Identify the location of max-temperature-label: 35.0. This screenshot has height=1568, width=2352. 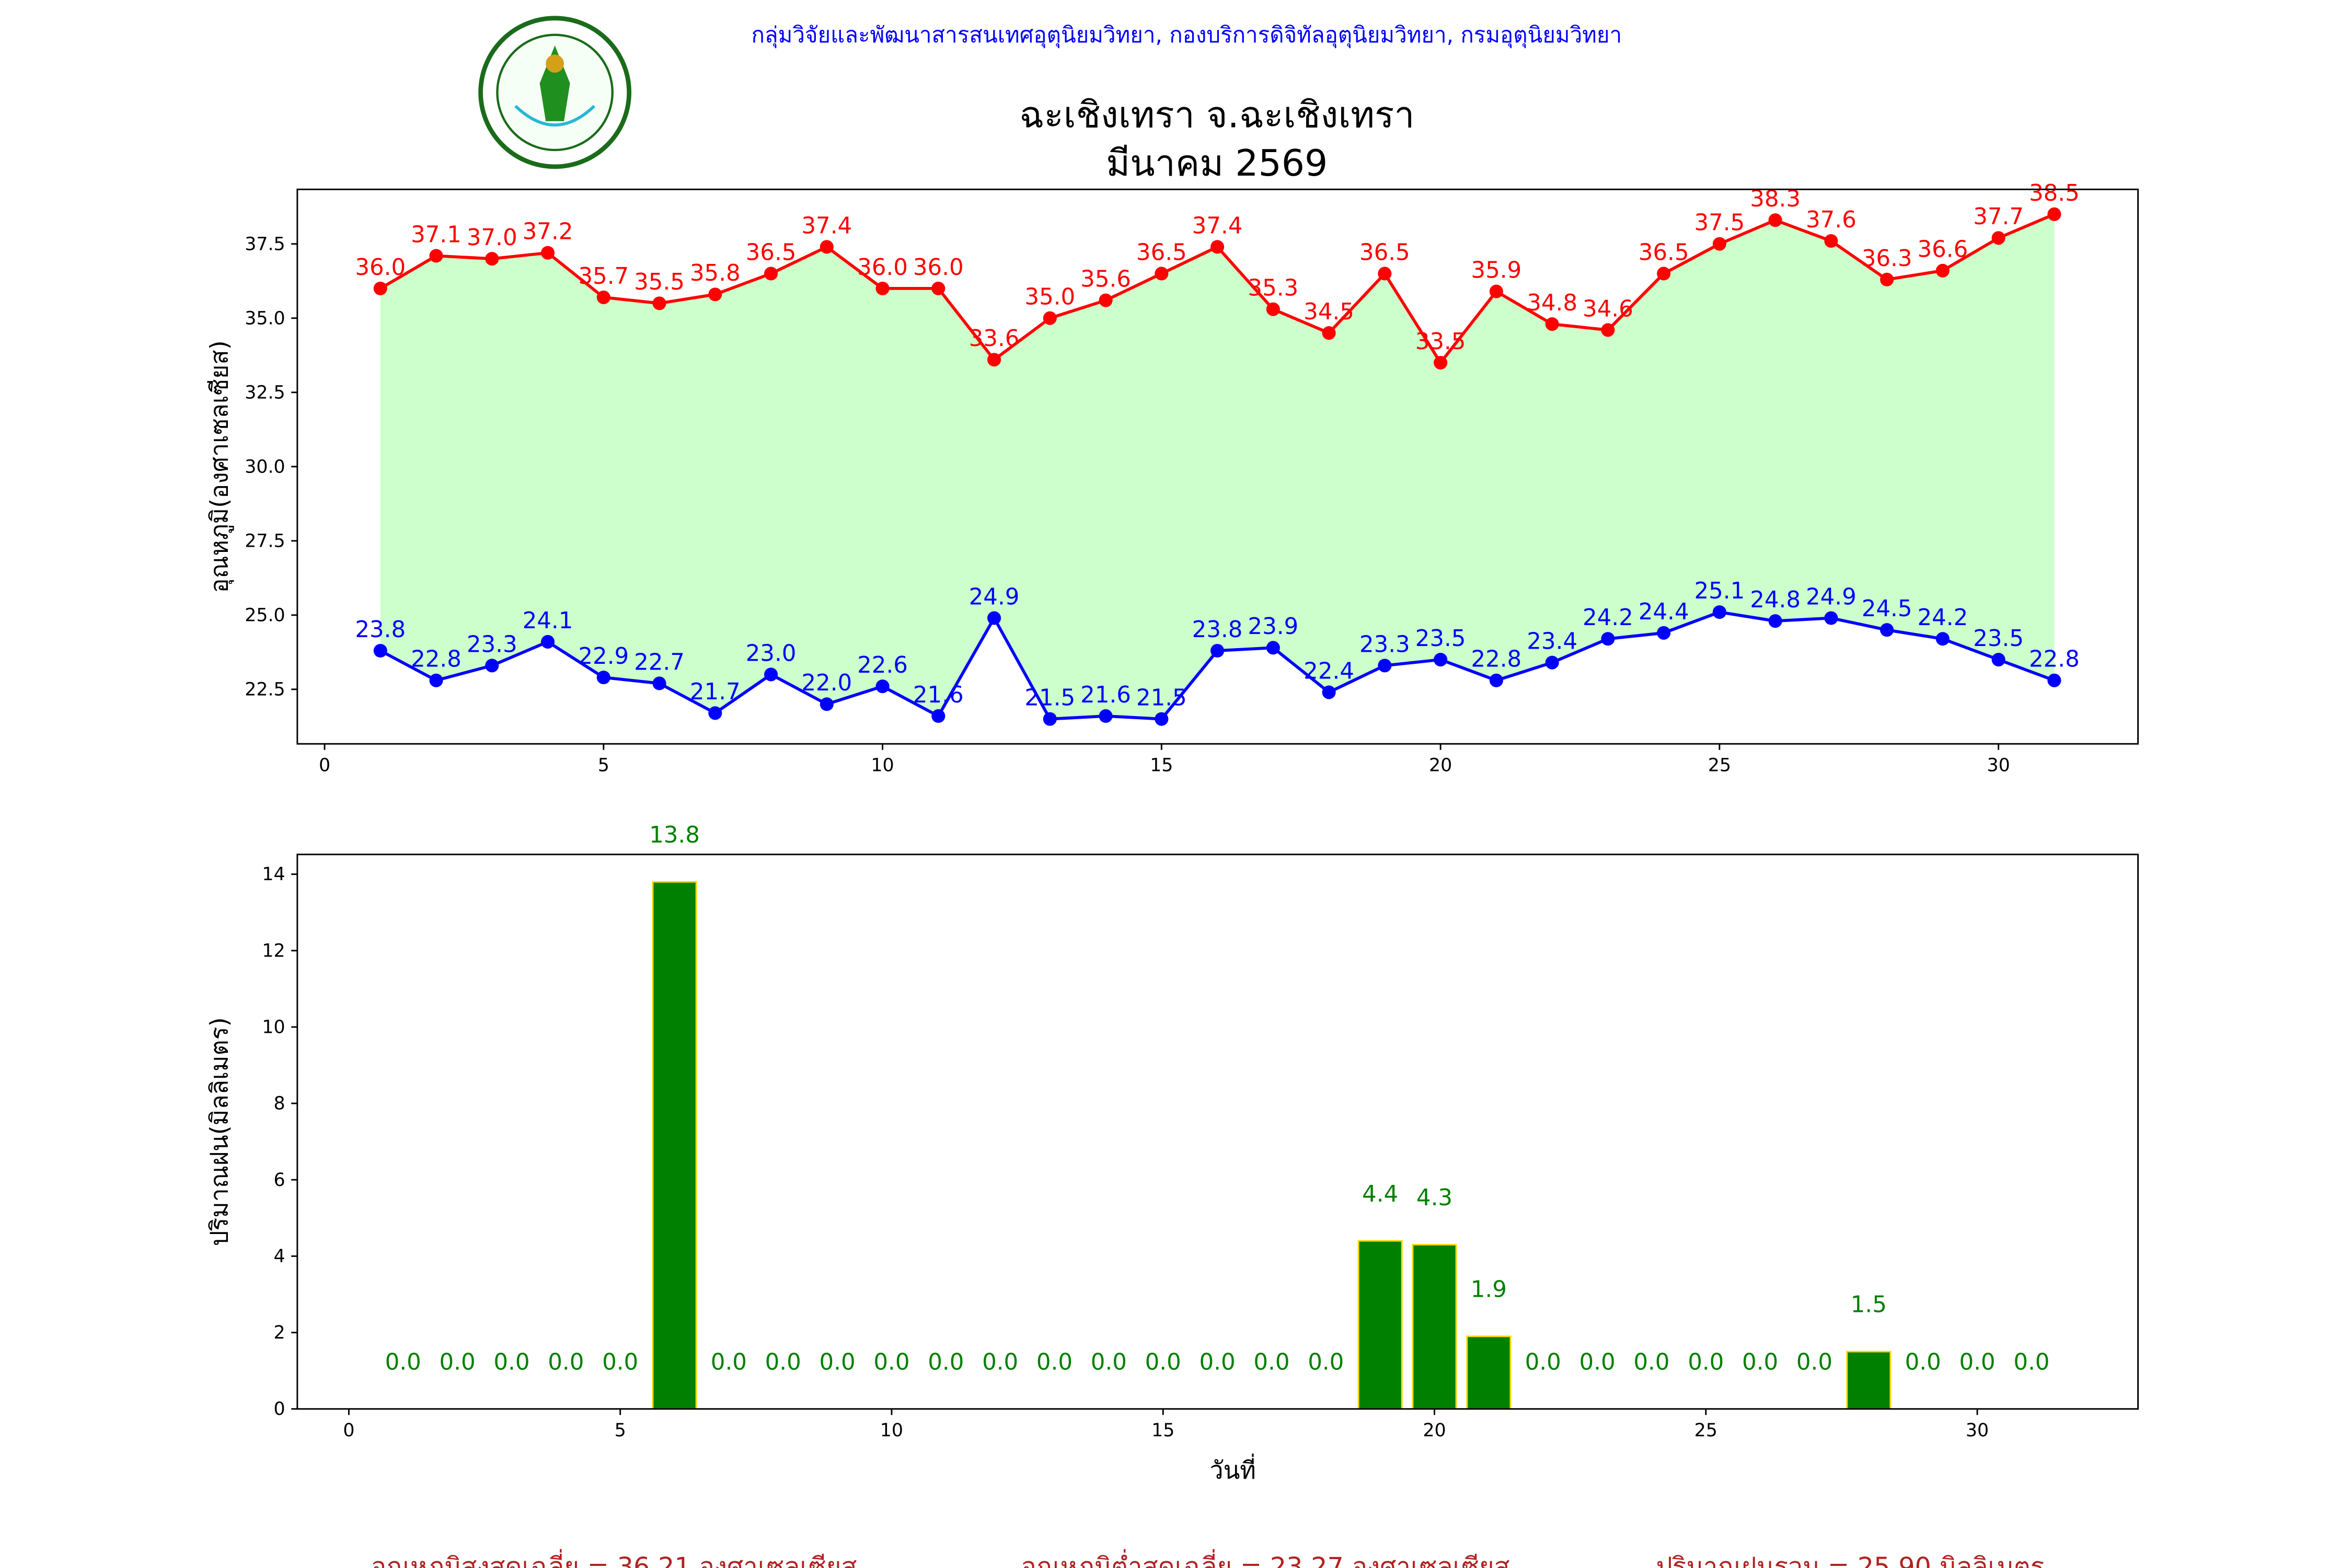
(1049, 297).